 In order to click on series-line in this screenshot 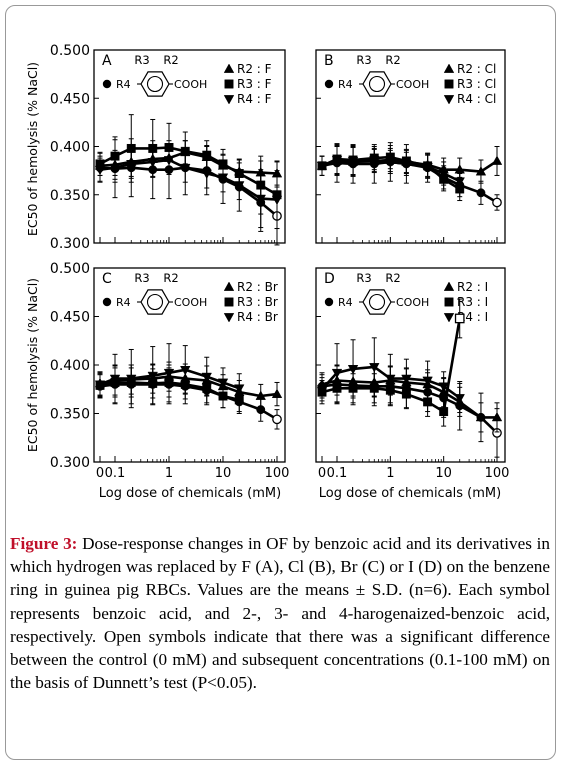, I will do `click(409, 182)`.